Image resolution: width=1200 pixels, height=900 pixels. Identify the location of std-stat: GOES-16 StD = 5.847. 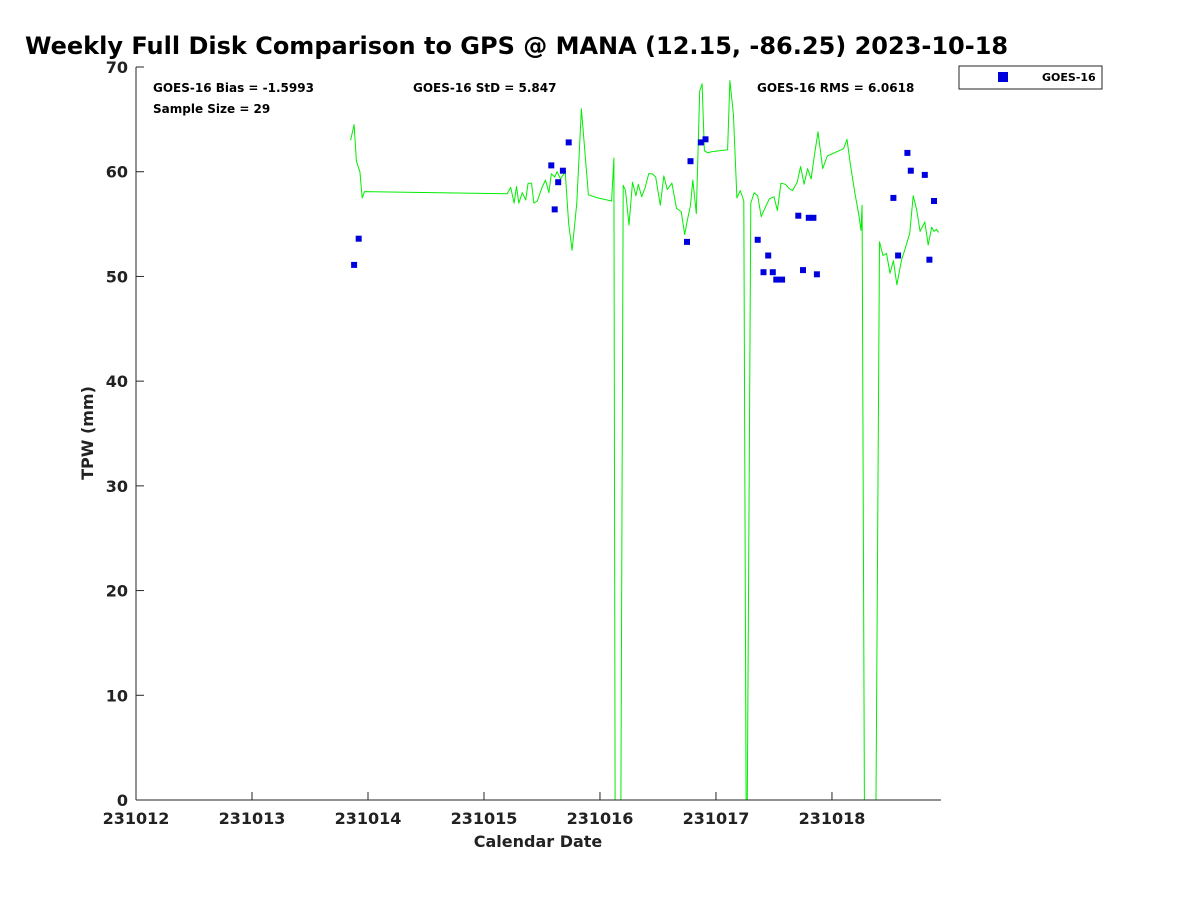
(484, 88).